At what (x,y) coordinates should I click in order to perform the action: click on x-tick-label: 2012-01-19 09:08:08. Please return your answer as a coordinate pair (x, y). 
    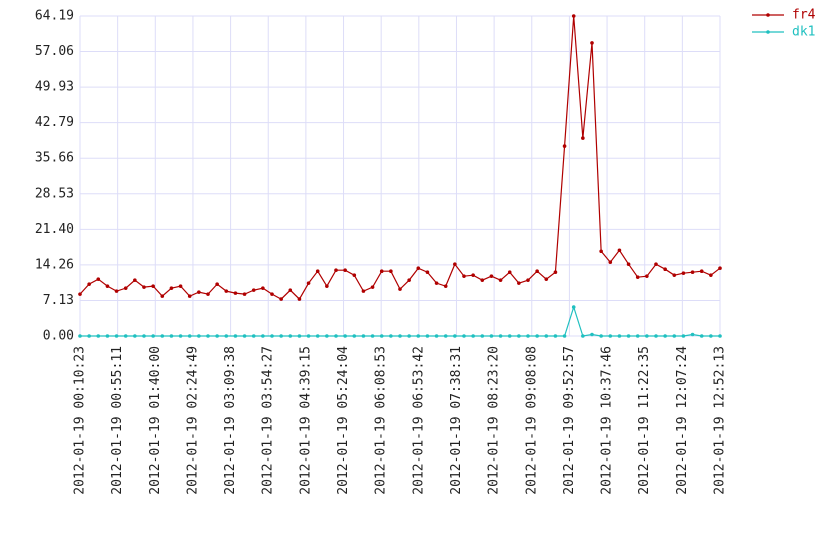
    Looking at the image, I should click on (531, 420).